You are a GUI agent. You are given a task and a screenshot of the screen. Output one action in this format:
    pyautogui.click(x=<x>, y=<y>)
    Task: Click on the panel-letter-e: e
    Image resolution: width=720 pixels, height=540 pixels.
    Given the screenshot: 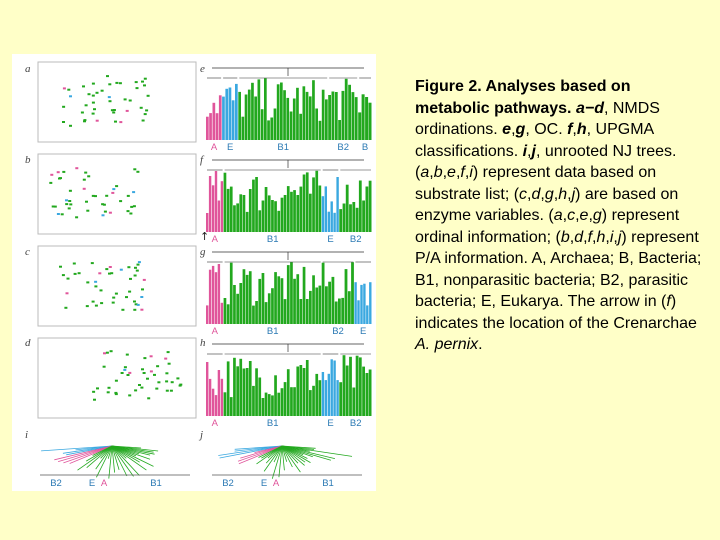 What is the action you would take?
    pyautogui.click(x=202, y=69)
    